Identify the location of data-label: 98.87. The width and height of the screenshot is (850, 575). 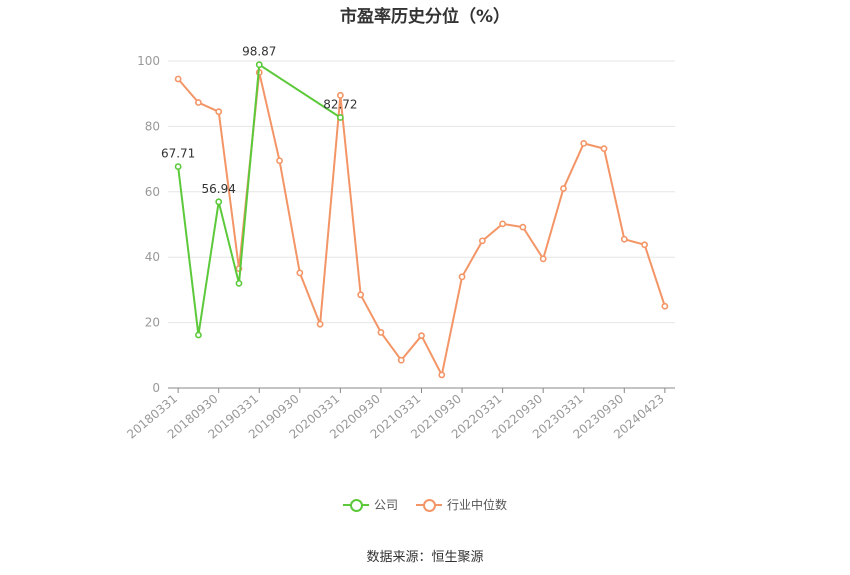
(259, 52).